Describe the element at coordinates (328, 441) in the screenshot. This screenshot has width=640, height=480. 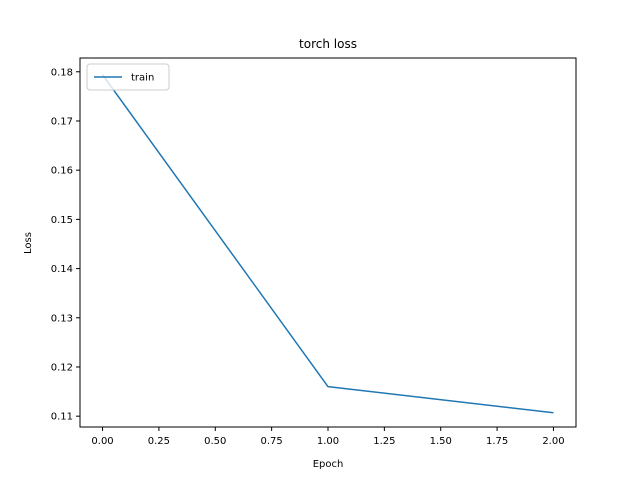
I see `x-tick-label: 1.00` at that location.